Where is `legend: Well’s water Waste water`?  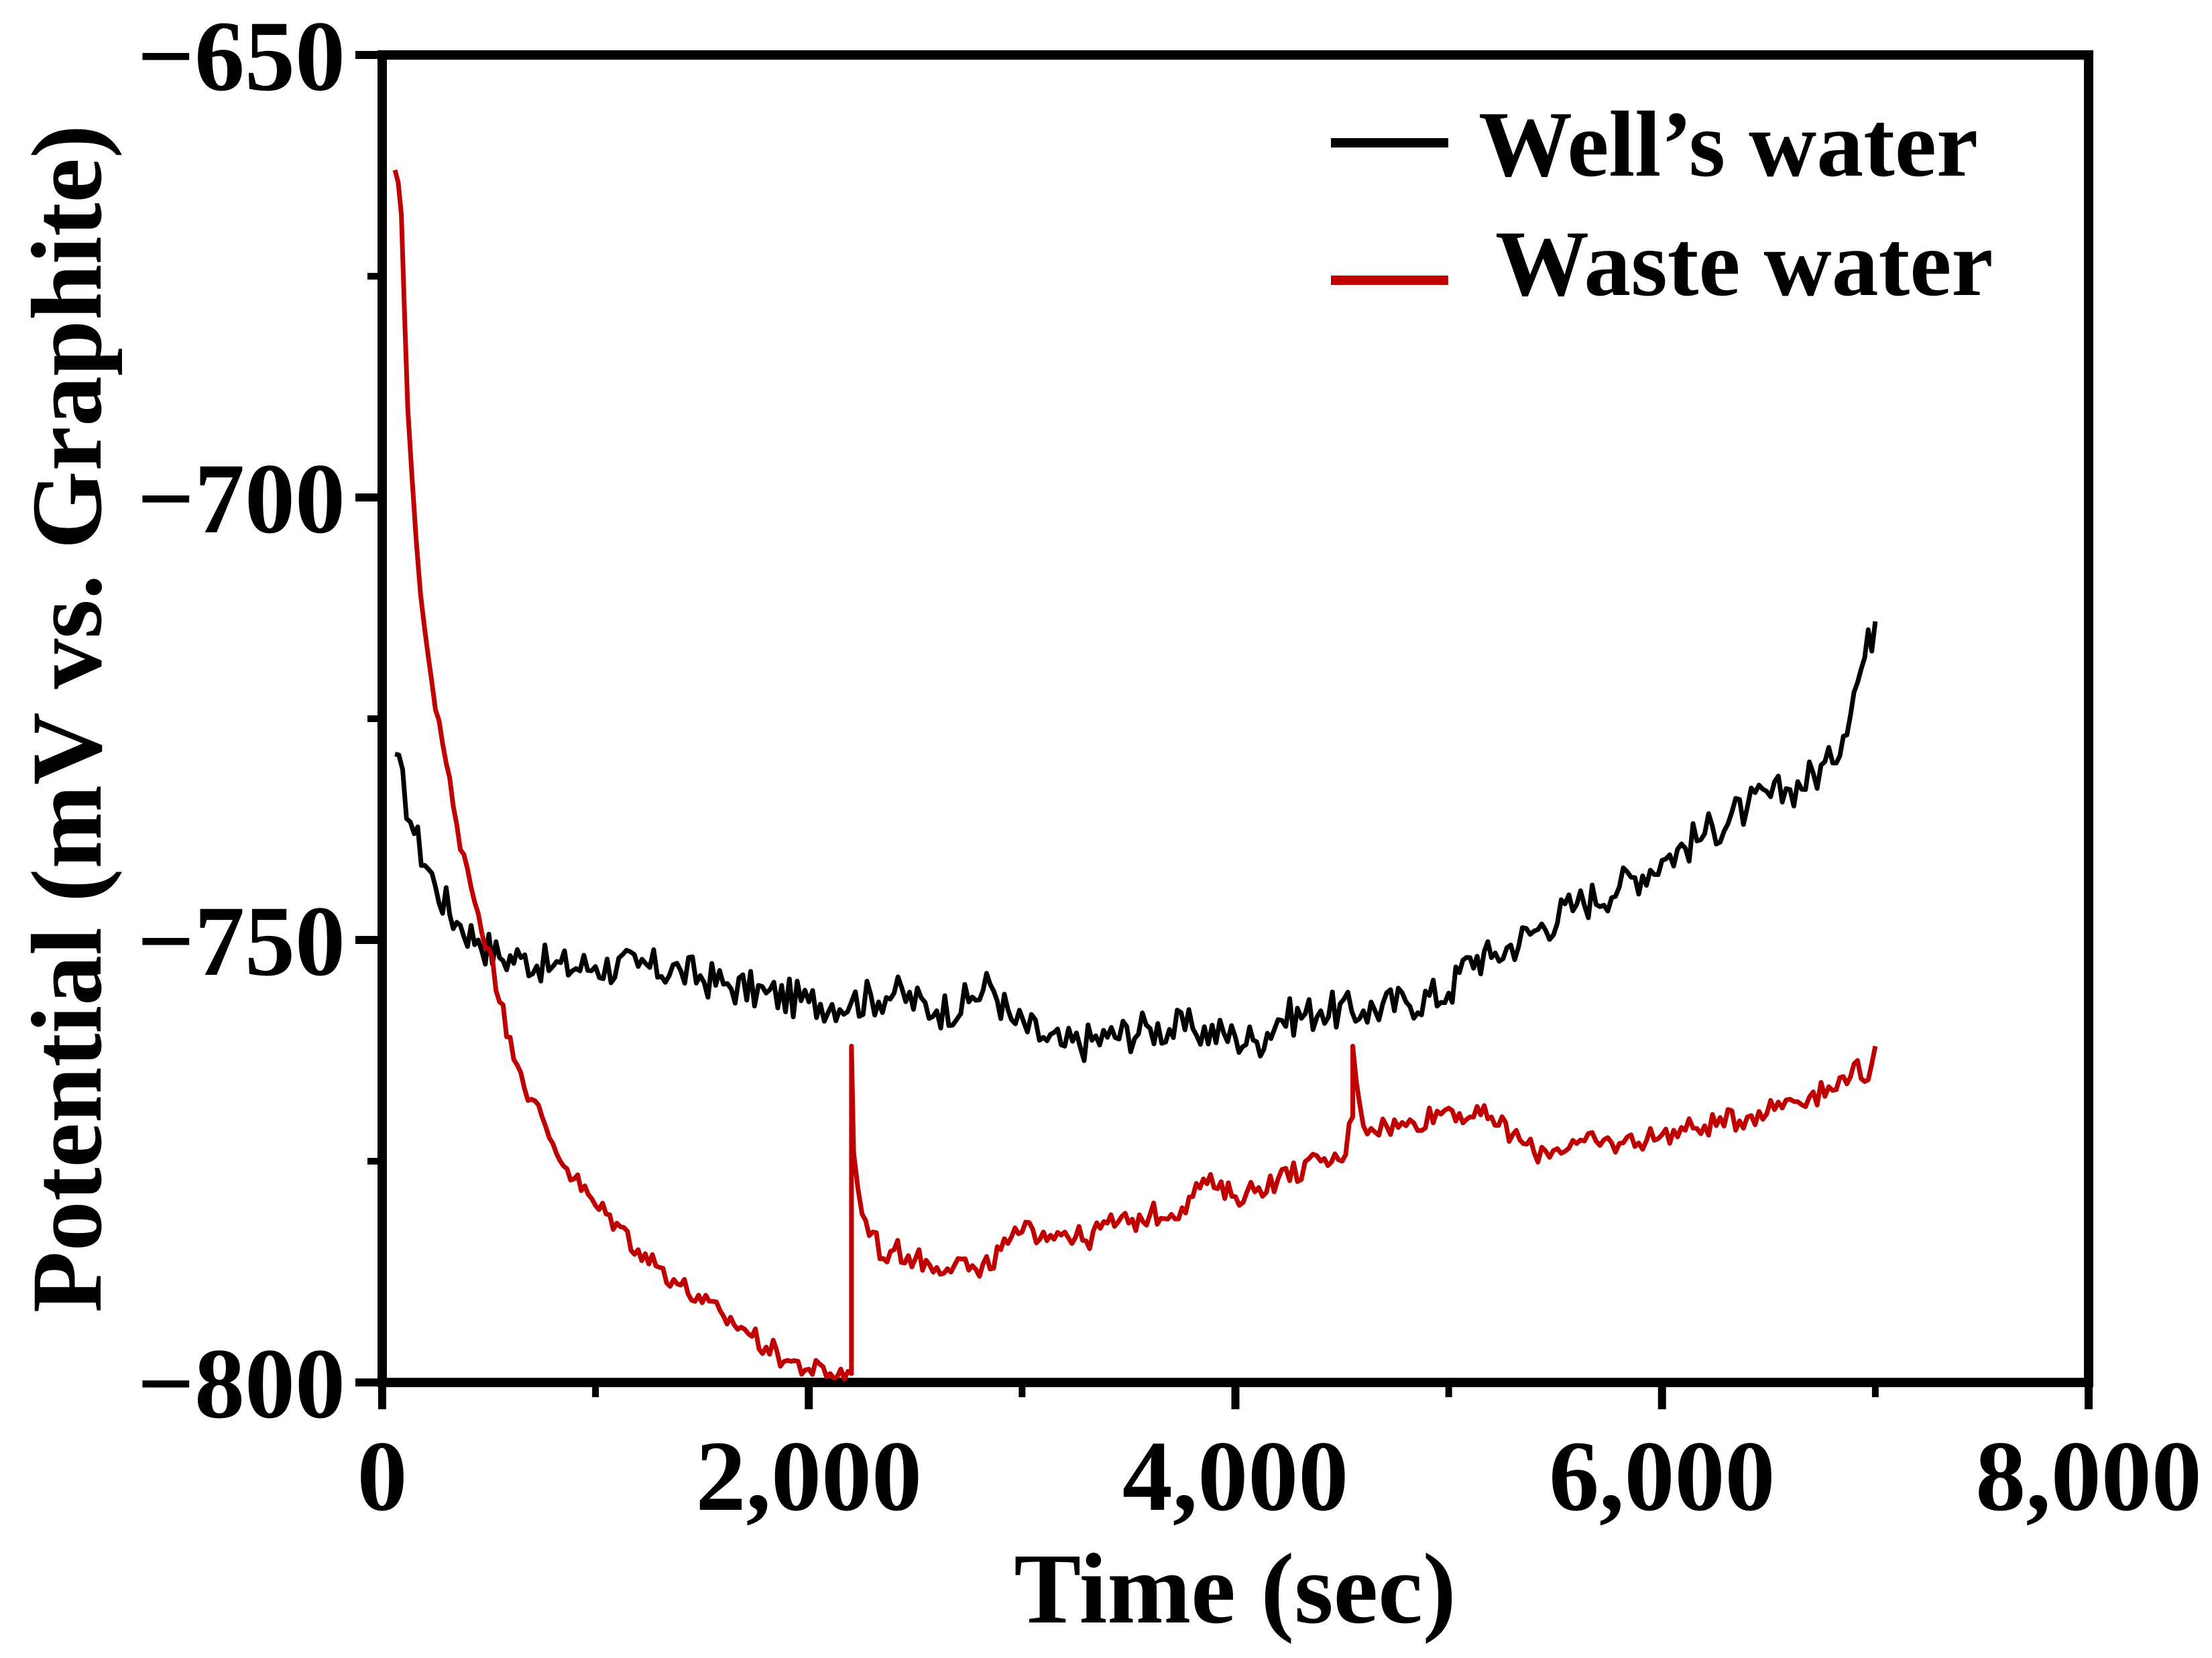
legend: Well’s water Waste water is located at coordinates (1662, 204).